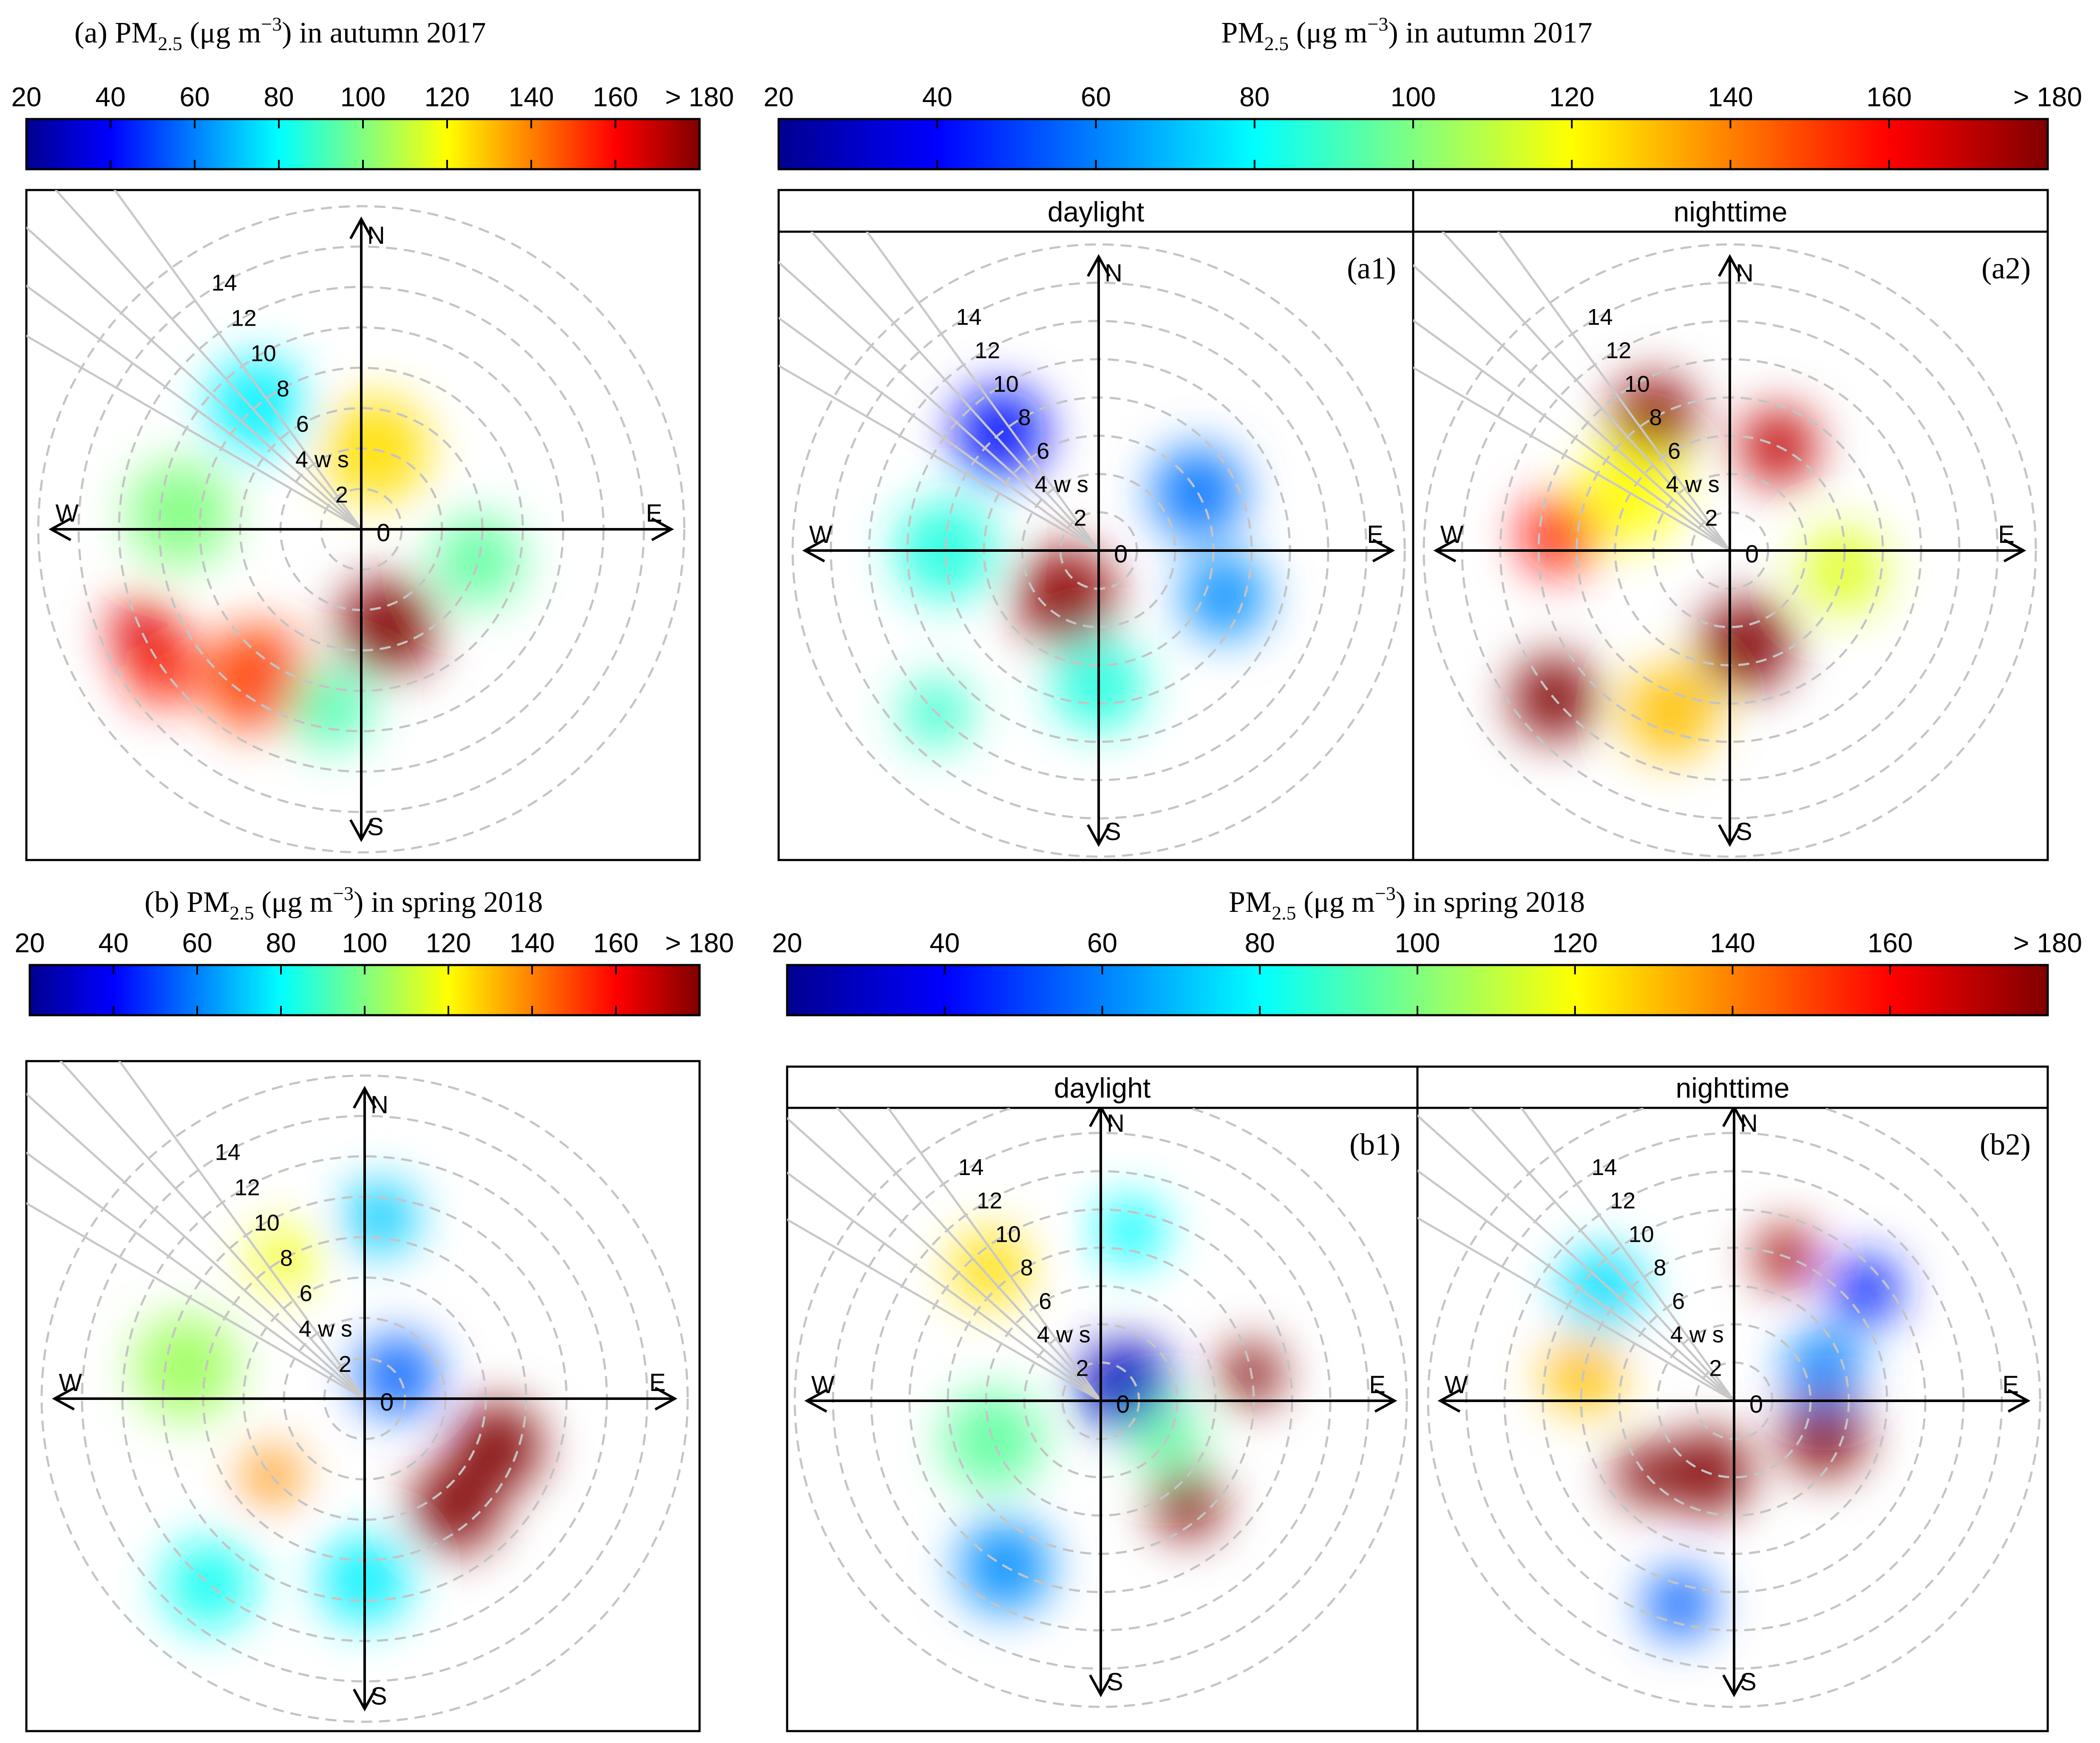  I want to click on panel-header-b2: nighttime, so click(1733, 1088).